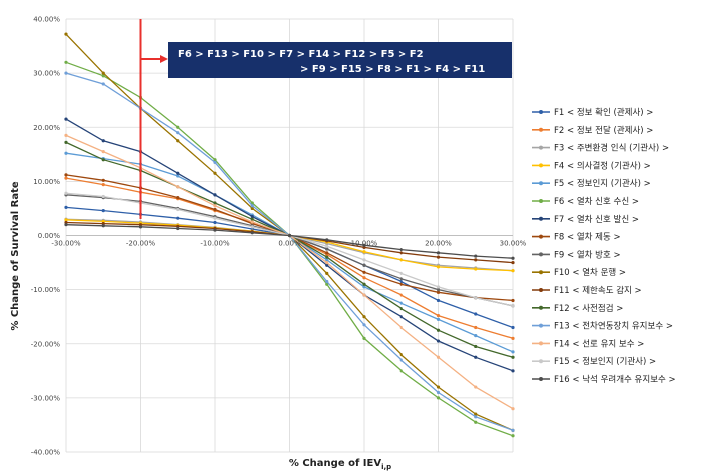 The image size is (703, 476). What do you see at coordinates (602, 183) in the screenshot?
I see `legend-label: F5 < 정보인지 (기관사) >` at bounding box center [602, 183].